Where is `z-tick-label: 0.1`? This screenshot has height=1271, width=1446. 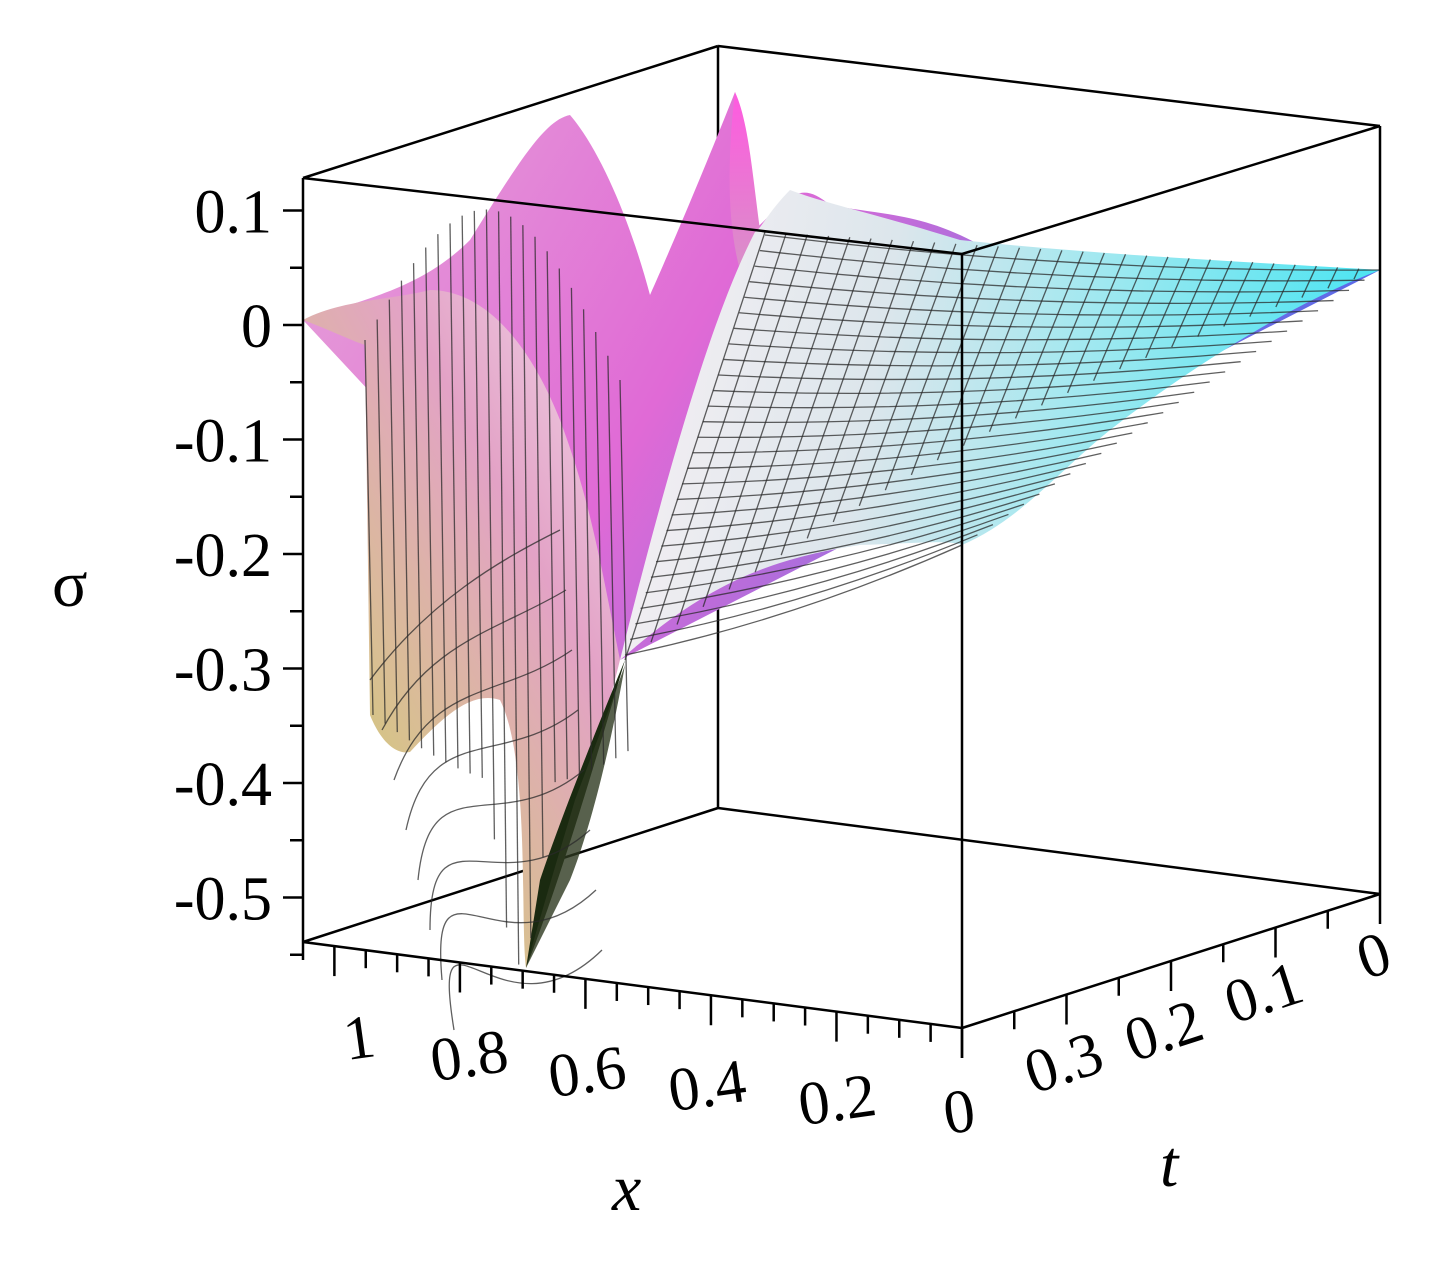
z-tick-label: 0.1 is located at coordinates (234, 213).